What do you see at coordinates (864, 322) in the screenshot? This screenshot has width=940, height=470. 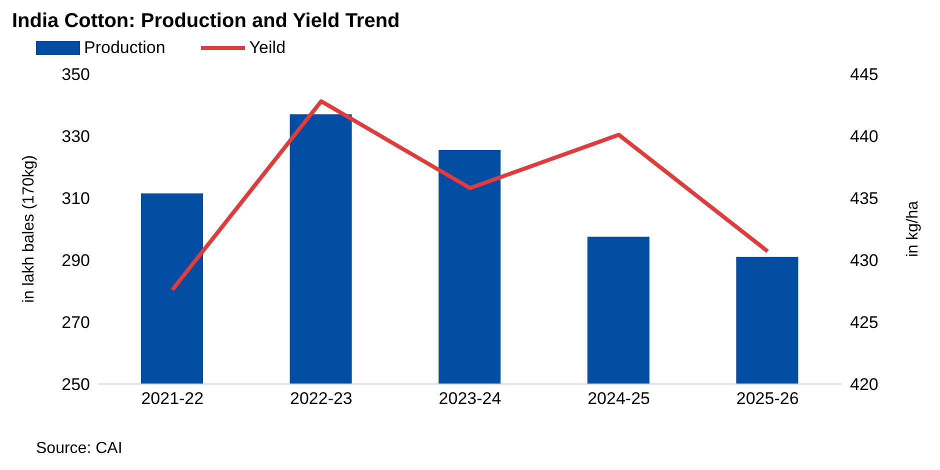 I see `y2-tick-label: 425` at bounding box center [864, 322].